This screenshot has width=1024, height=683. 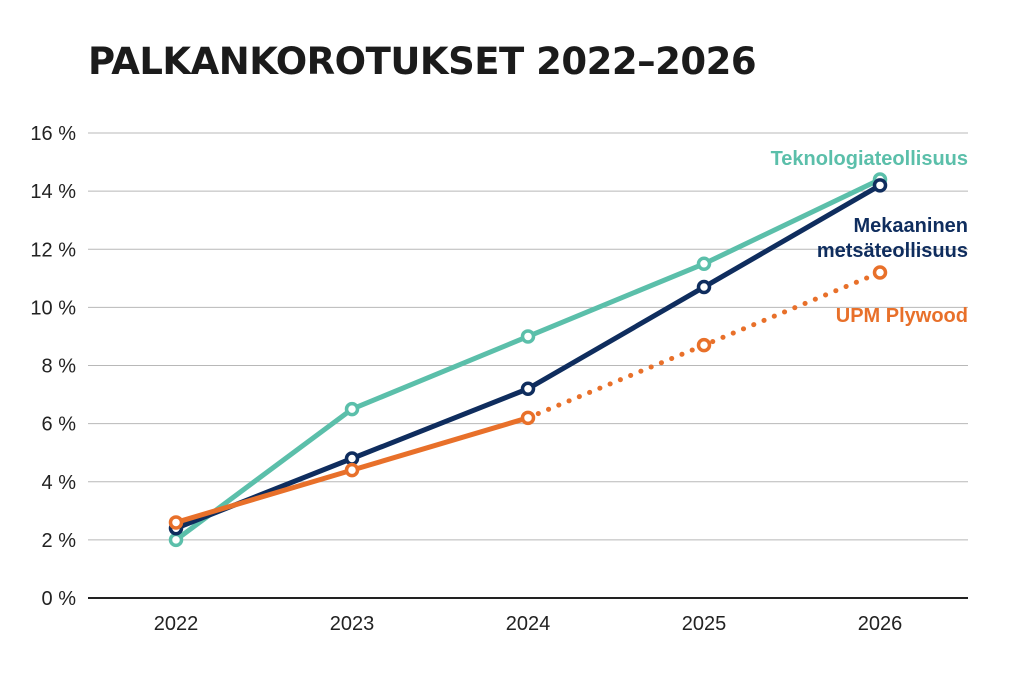 What do you see at coordinates (59, 541) in the screenshot?
I see `y-tick-label: 2 %` at bounding box center [59, 541].